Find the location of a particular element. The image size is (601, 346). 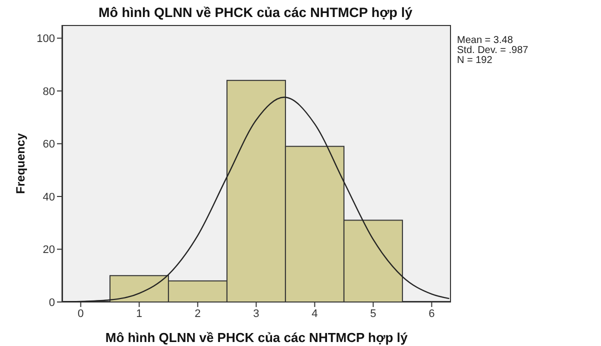

text: N = 192 is located at coordinates (475, 60).